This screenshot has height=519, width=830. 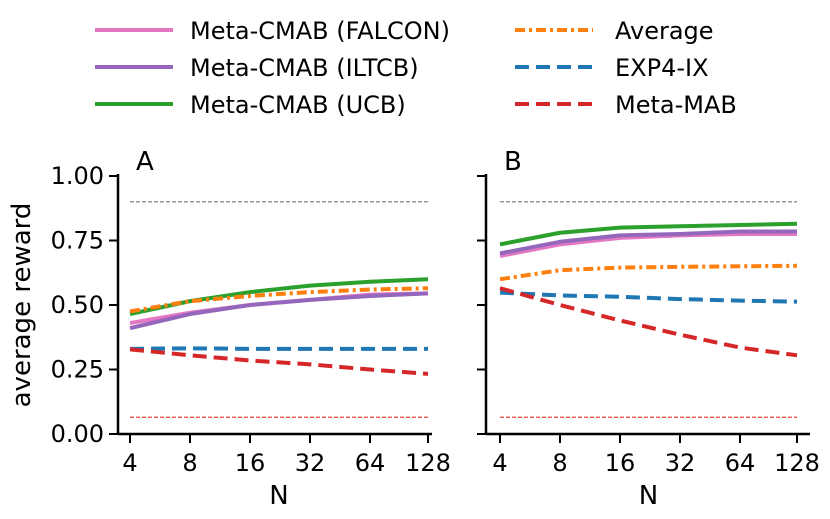 What do you see at coordinates (320, 31) in the screenshot?
I see `legend-label-meta-cmab-falcon: Meta-CMAB (FALCON)` at bounding box center [320, 31].